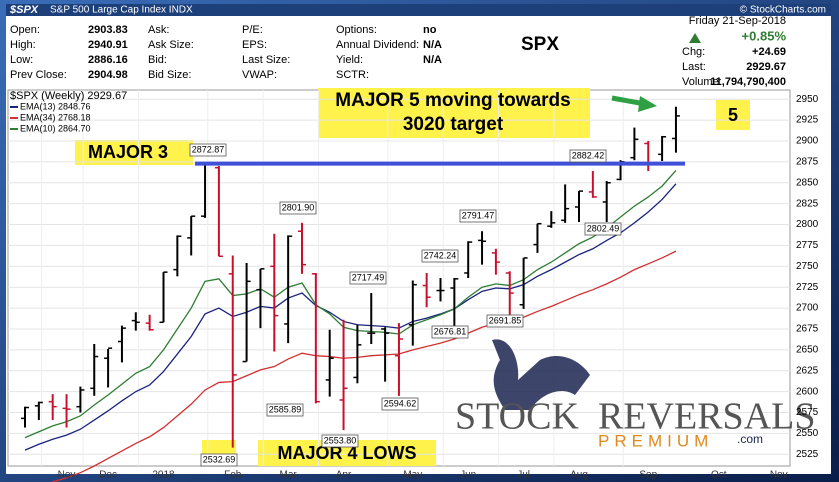  Describe the element at coordinates (748, 82) in the screenshot. I see `field-value: 11,794,790,400` at that location.